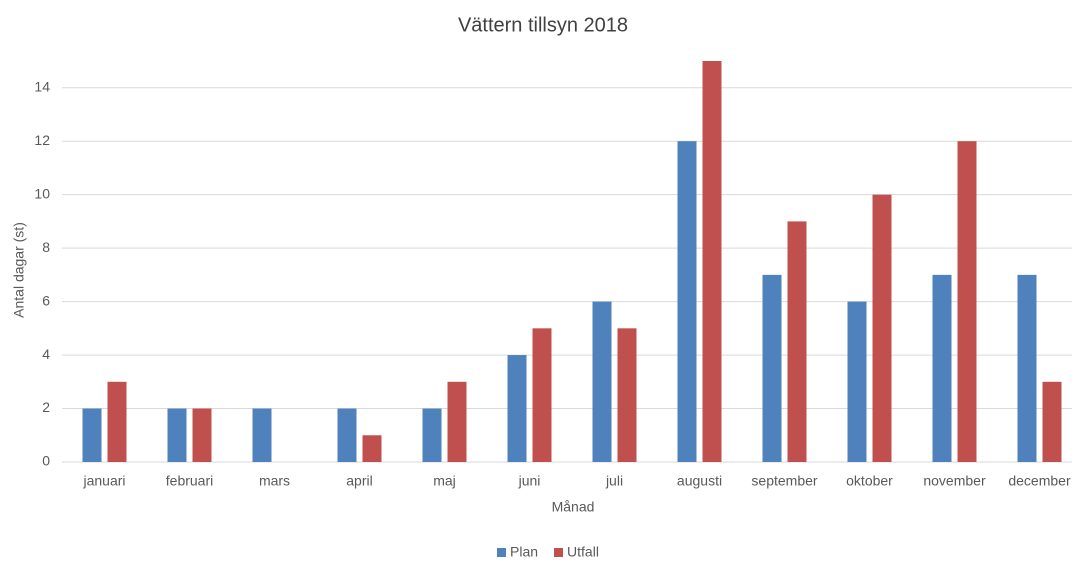 The image size is (1072, 561). What do you see at coordinates (103, 481) in the screenshot?
I see `x-tick-label: januari` at bounding box center [103, 481].